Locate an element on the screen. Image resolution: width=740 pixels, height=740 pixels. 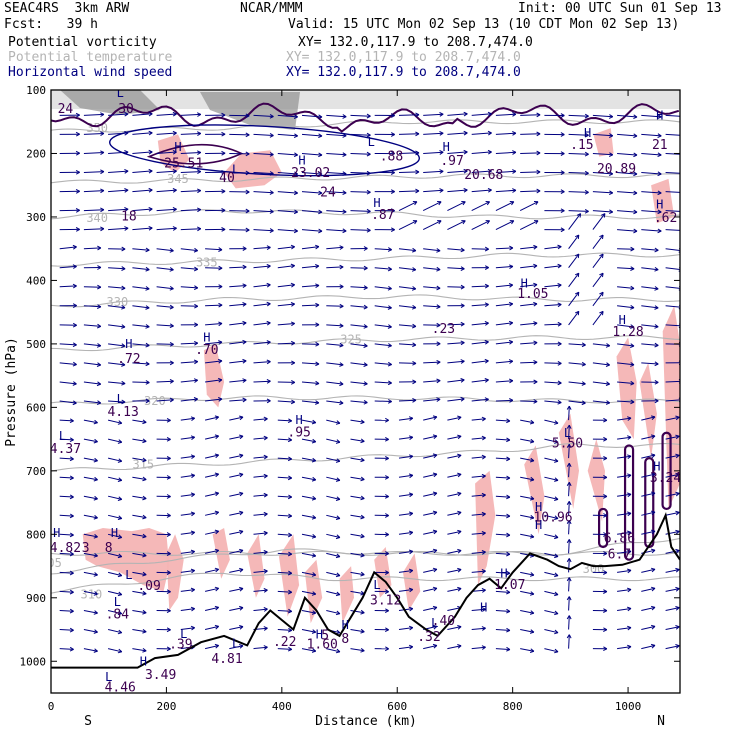
speed-value-label: .62 is located at coordinates (665, 218).